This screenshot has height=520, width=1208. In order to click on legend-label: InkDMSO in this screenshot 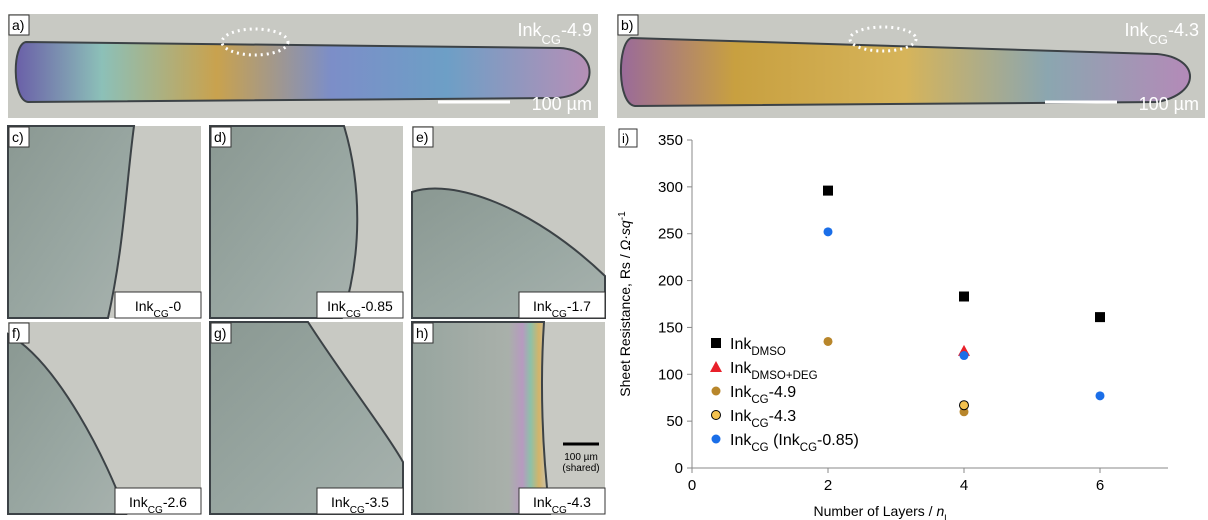, I will do `click(758, 347)`.